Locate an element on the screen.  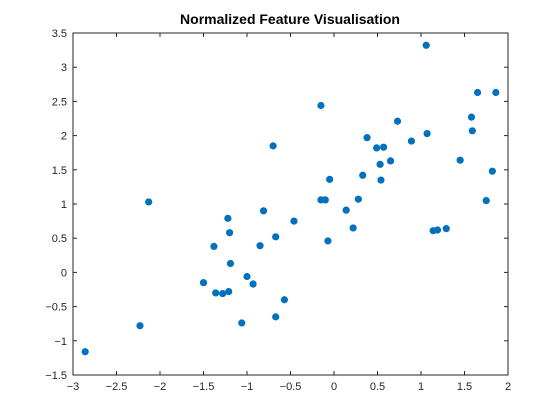
x-tick-label: 1 is located at coordinates (421, 387).